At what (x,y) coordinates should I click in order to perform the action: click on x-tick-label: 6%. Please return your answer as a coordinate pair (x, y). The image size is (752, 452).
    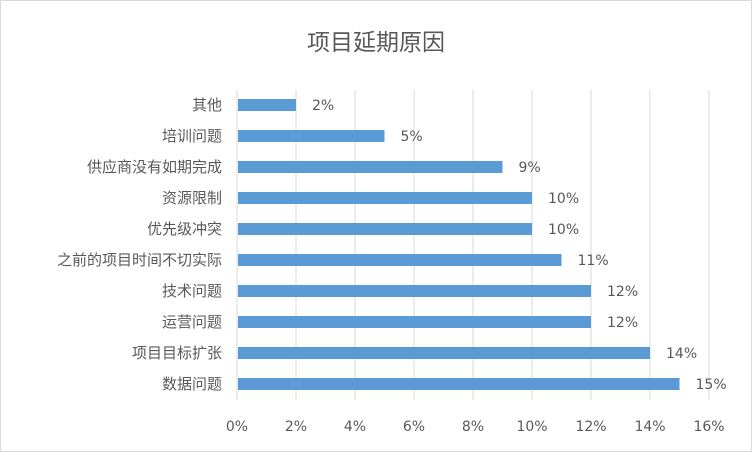
    Looking at the image, I should click on (414, 427).